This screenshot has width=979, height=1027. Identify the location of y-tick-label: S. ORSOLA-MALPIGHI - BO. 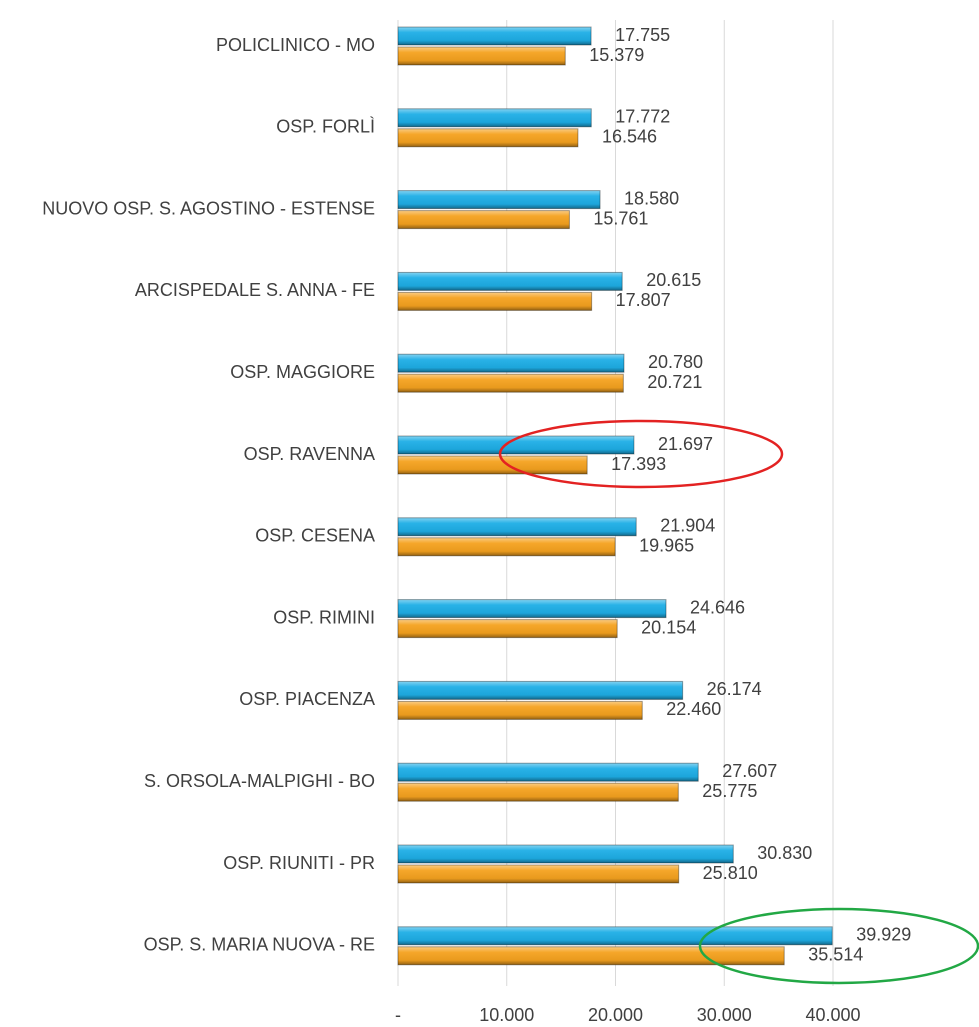
(259, 781).